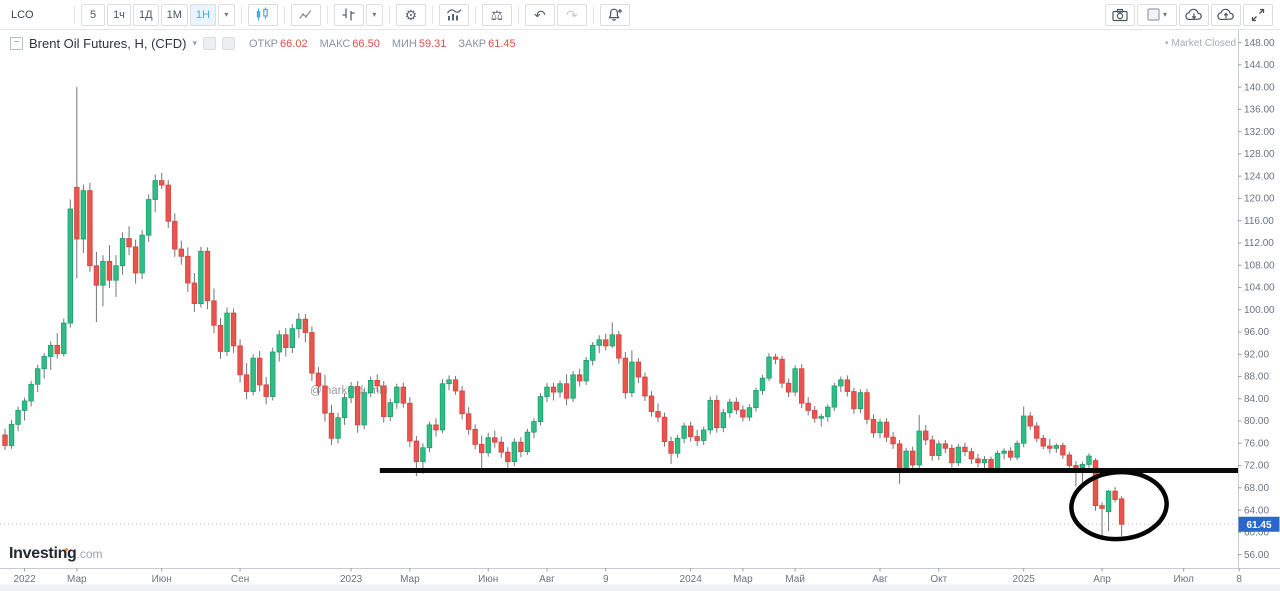 Image resolution: width=1280 pixels, height=591 pixels. I want to click on price-tick-label: 96.00, so click(1256, 332).